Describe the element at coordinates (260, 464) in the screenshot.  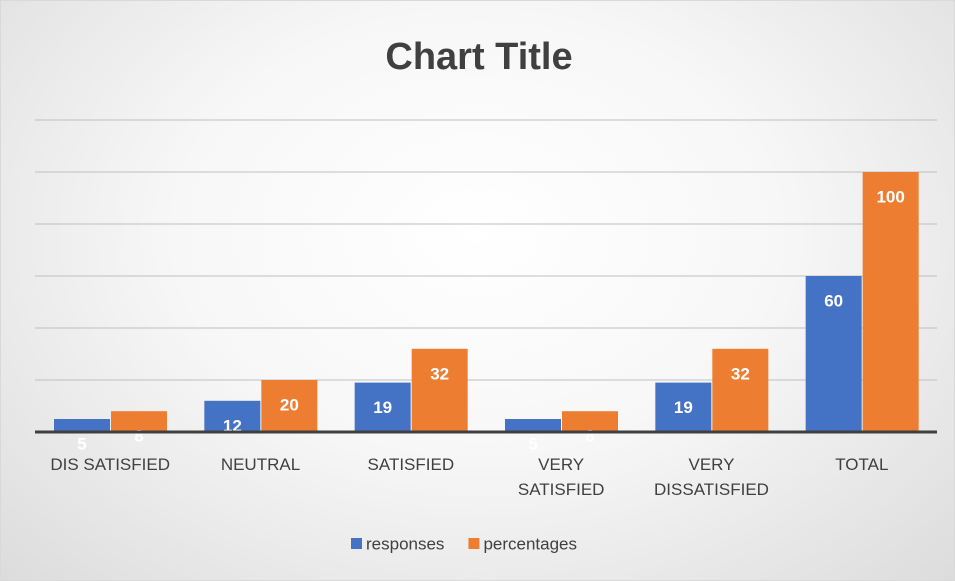
I see `x-tick-label: NEUTRAL` at that location.